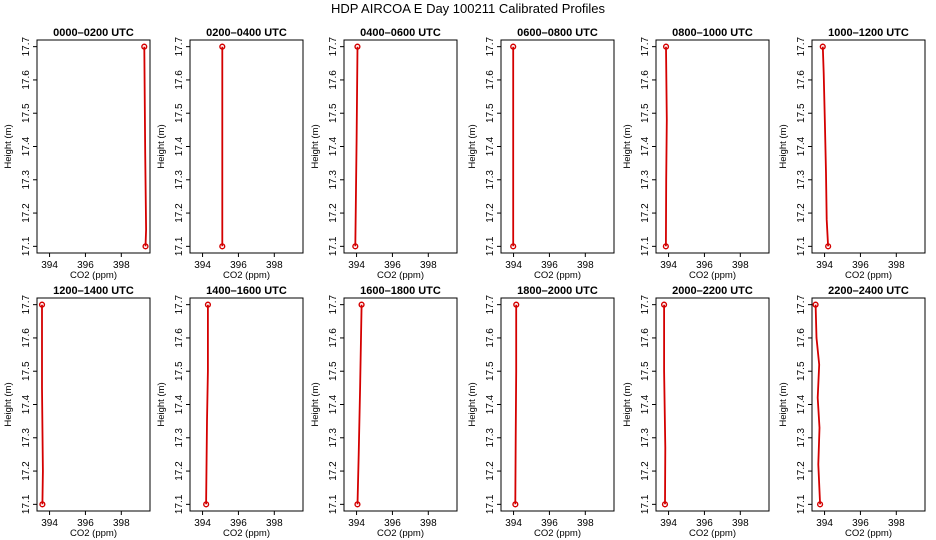  What do you see at coordinates (557, 291) in the screenshot?
I see `panel-title: 1800–2000 UTC` at bounding box center [557, 291].